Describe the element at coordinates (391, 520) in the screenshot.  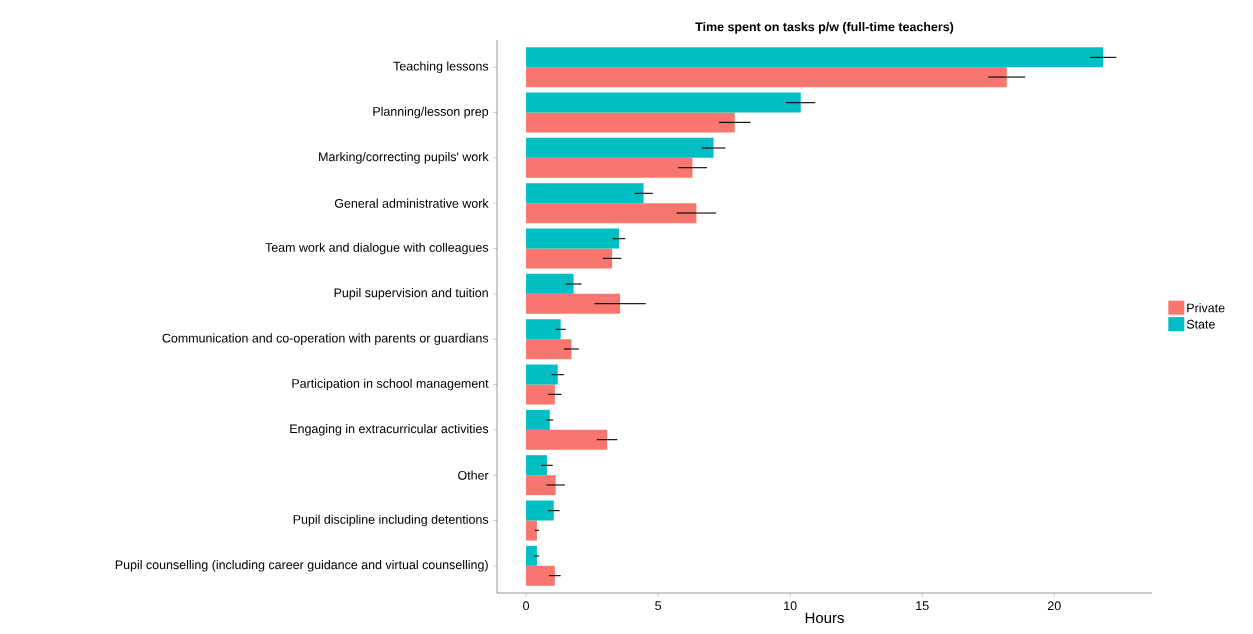
I see `y-tick-label: Pupil discipline including detentions` at that location.